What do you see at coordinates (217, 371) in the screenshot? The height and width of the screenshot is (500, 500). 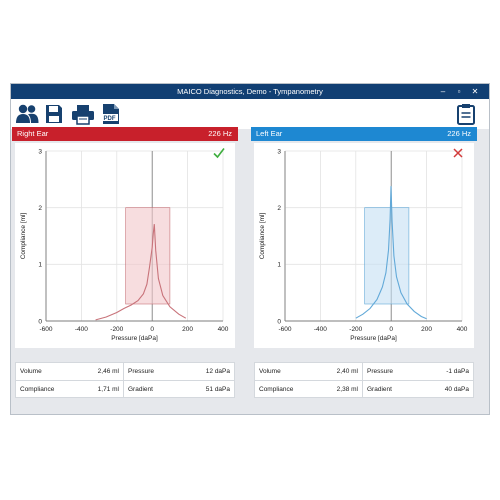 I see `pressure-value: 12 daPa` at bounding box center [217, 371].